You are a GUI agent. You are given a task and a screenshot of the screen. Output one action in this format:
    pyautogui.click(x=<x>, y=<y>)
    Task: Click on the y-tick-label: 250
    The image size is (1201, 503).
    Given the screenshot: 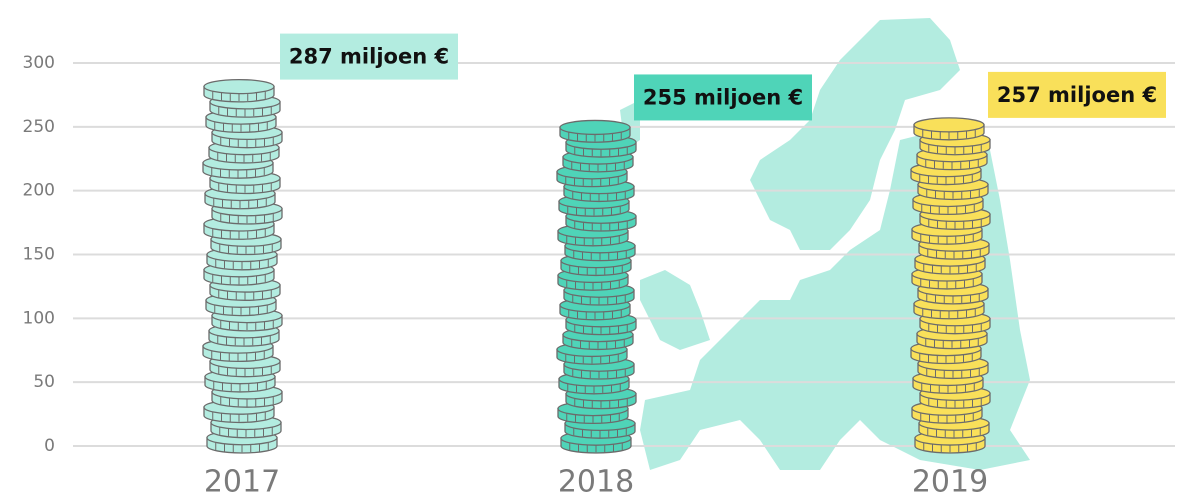 What is the action you would take?
    pyautogui.click(x=39, y=127)
    